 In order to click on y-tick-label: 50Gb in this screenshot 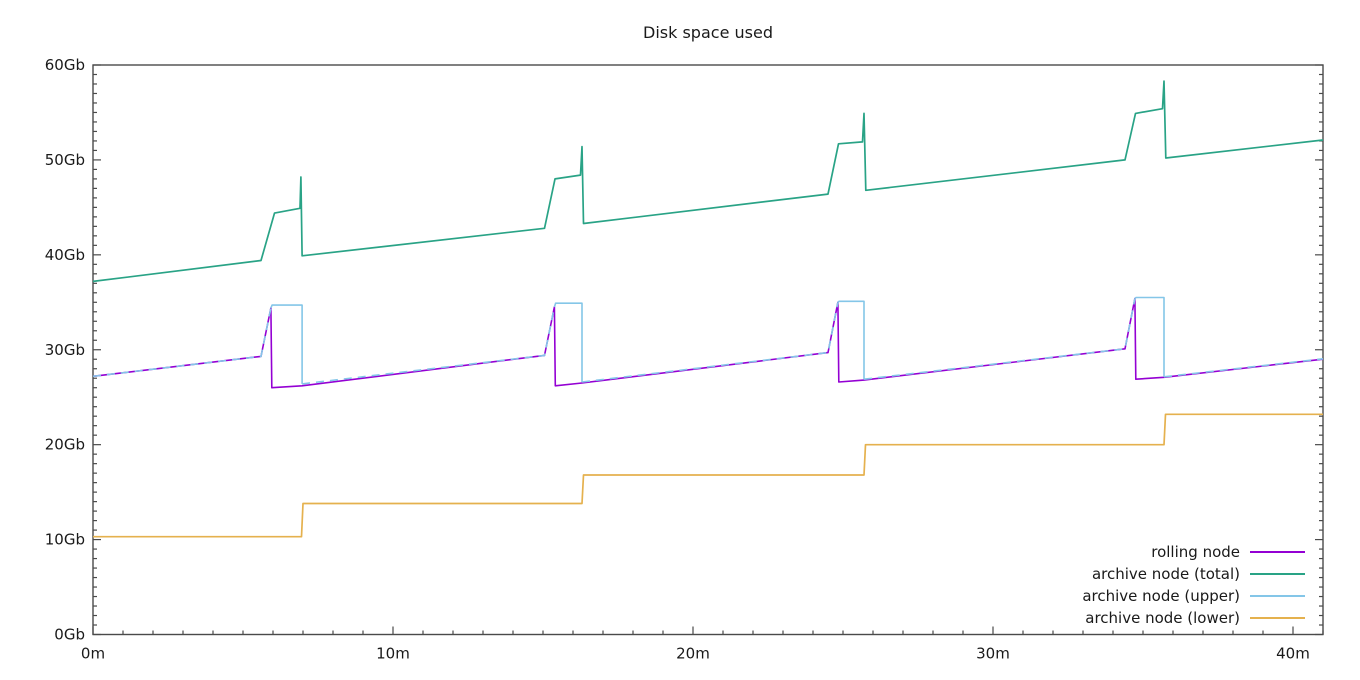, I will do `click(65, 160)`.